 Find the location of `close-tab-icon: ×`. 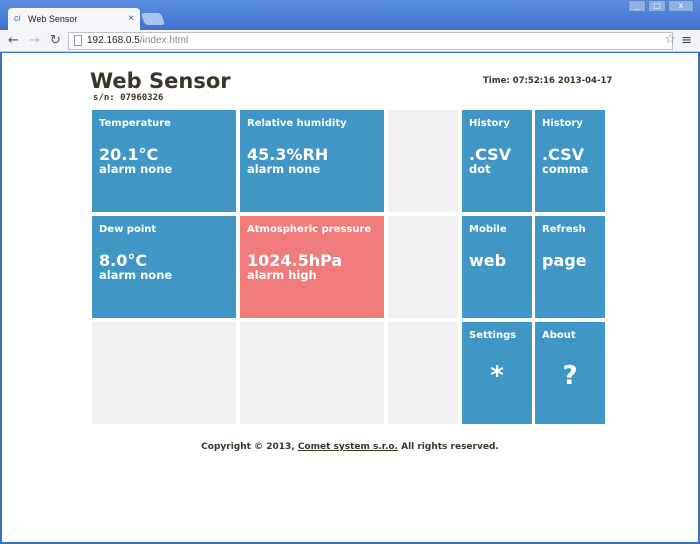

close-tab-icon: × is located at coordinates (131, 18).